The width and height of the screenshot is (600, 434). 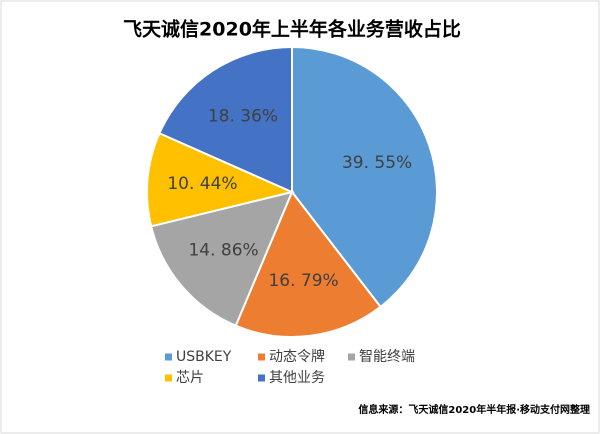 I want to click on chart-title: 飞天诚信2020年上半年各业务营收占比, so click(x=292, y=29).